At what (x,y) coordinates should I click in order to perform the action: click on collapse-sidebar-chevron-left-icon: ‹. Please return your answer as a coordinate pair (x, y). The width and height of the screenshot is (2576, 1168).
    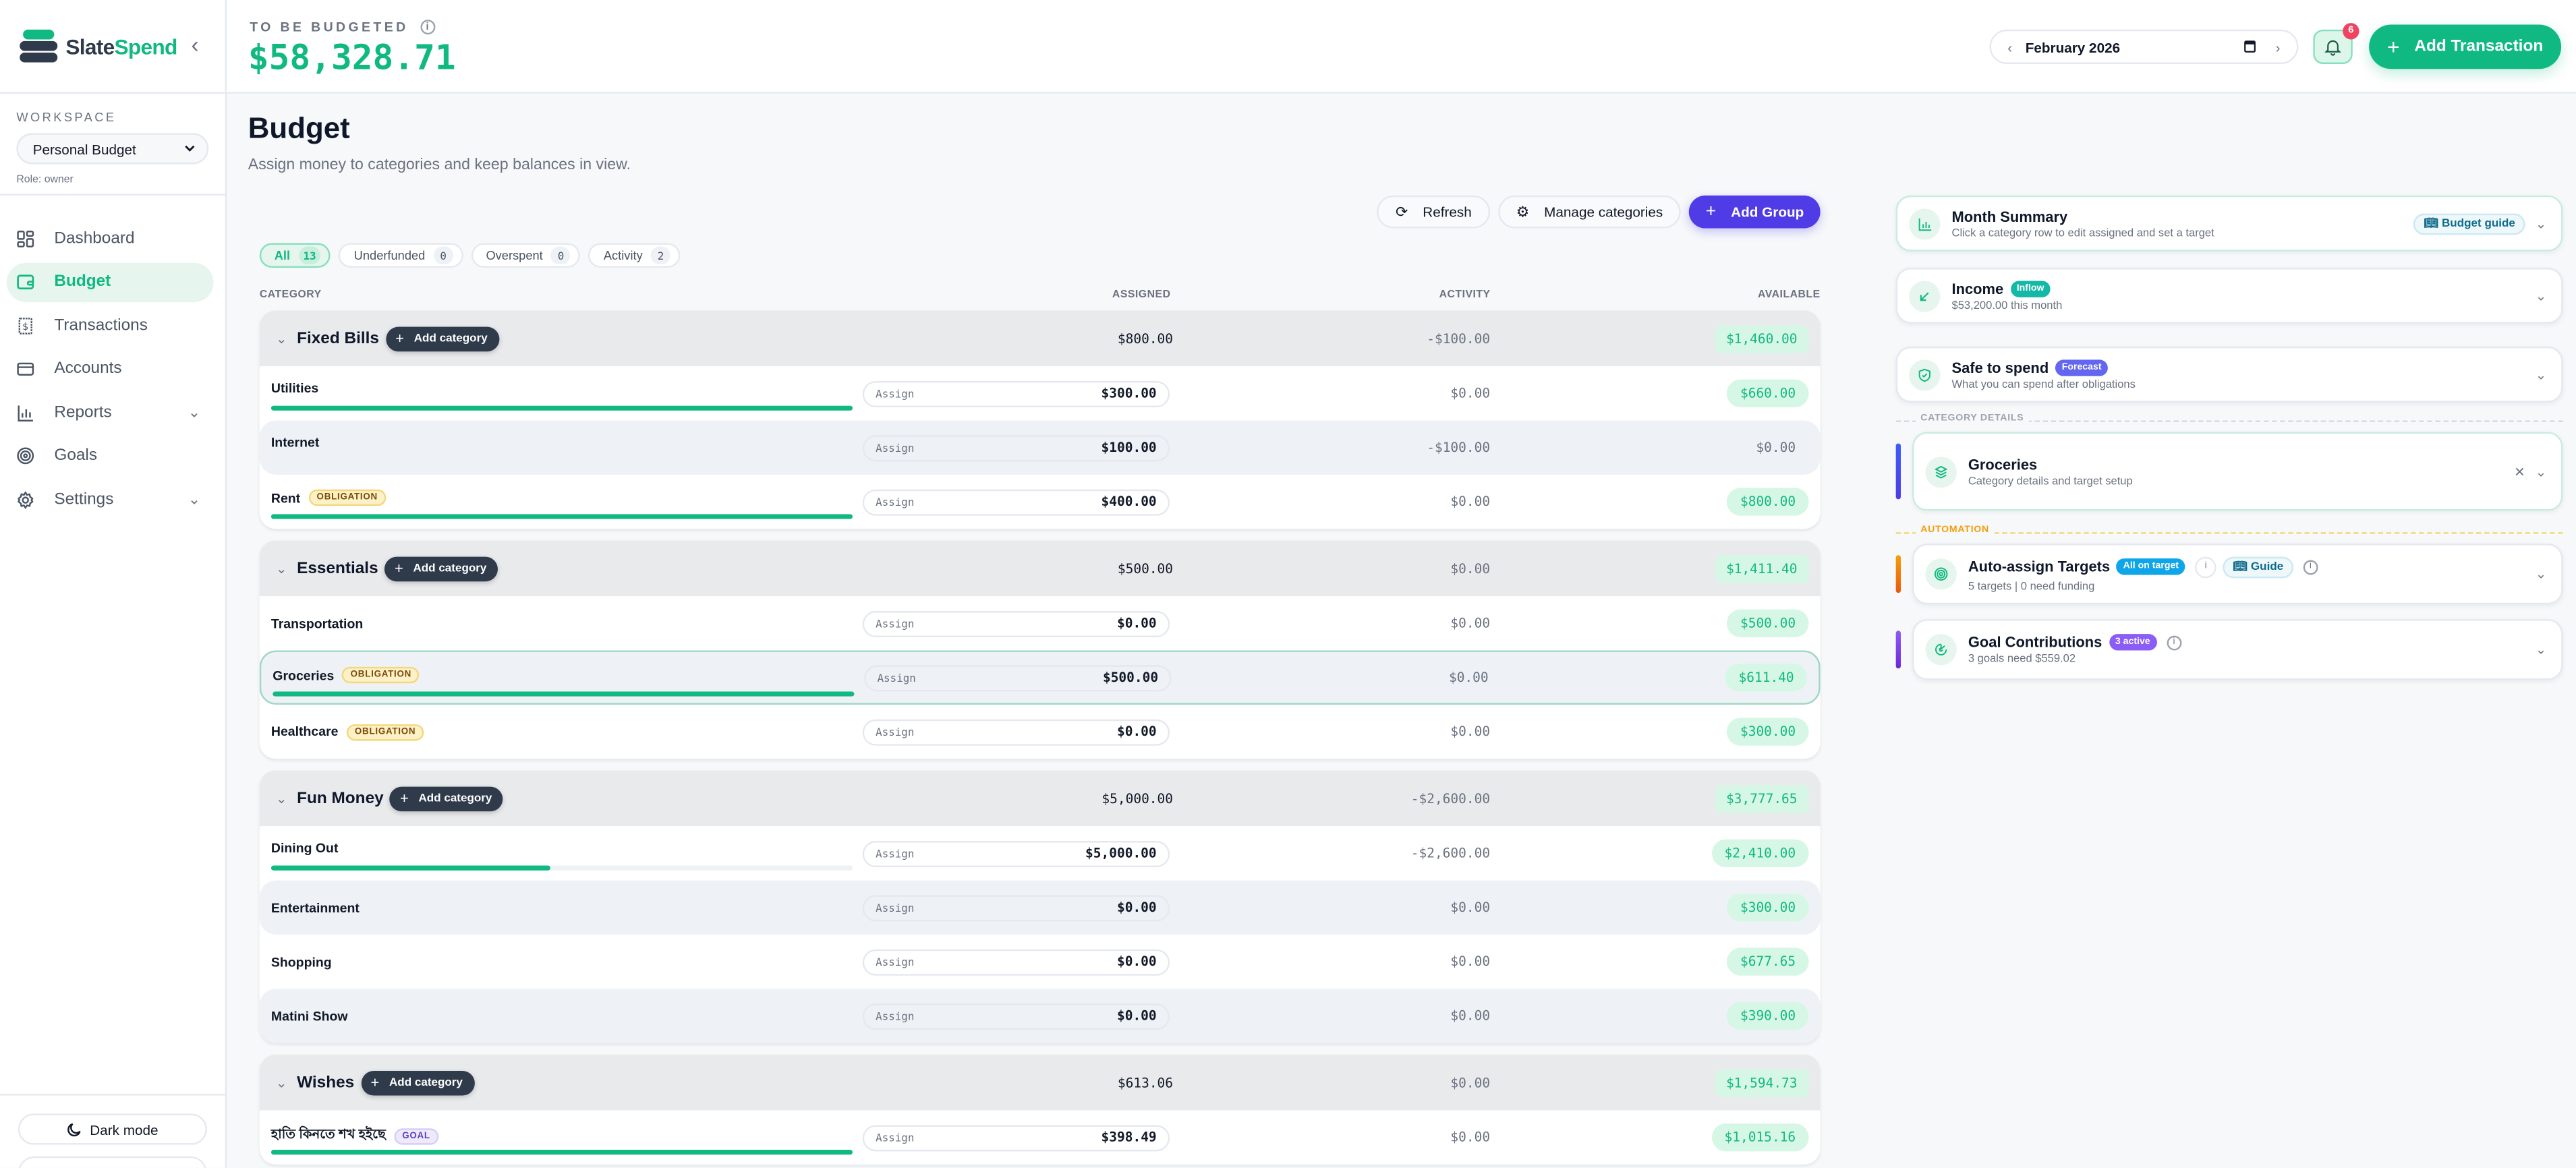
    Looking at the image, I should click on (195, 45).